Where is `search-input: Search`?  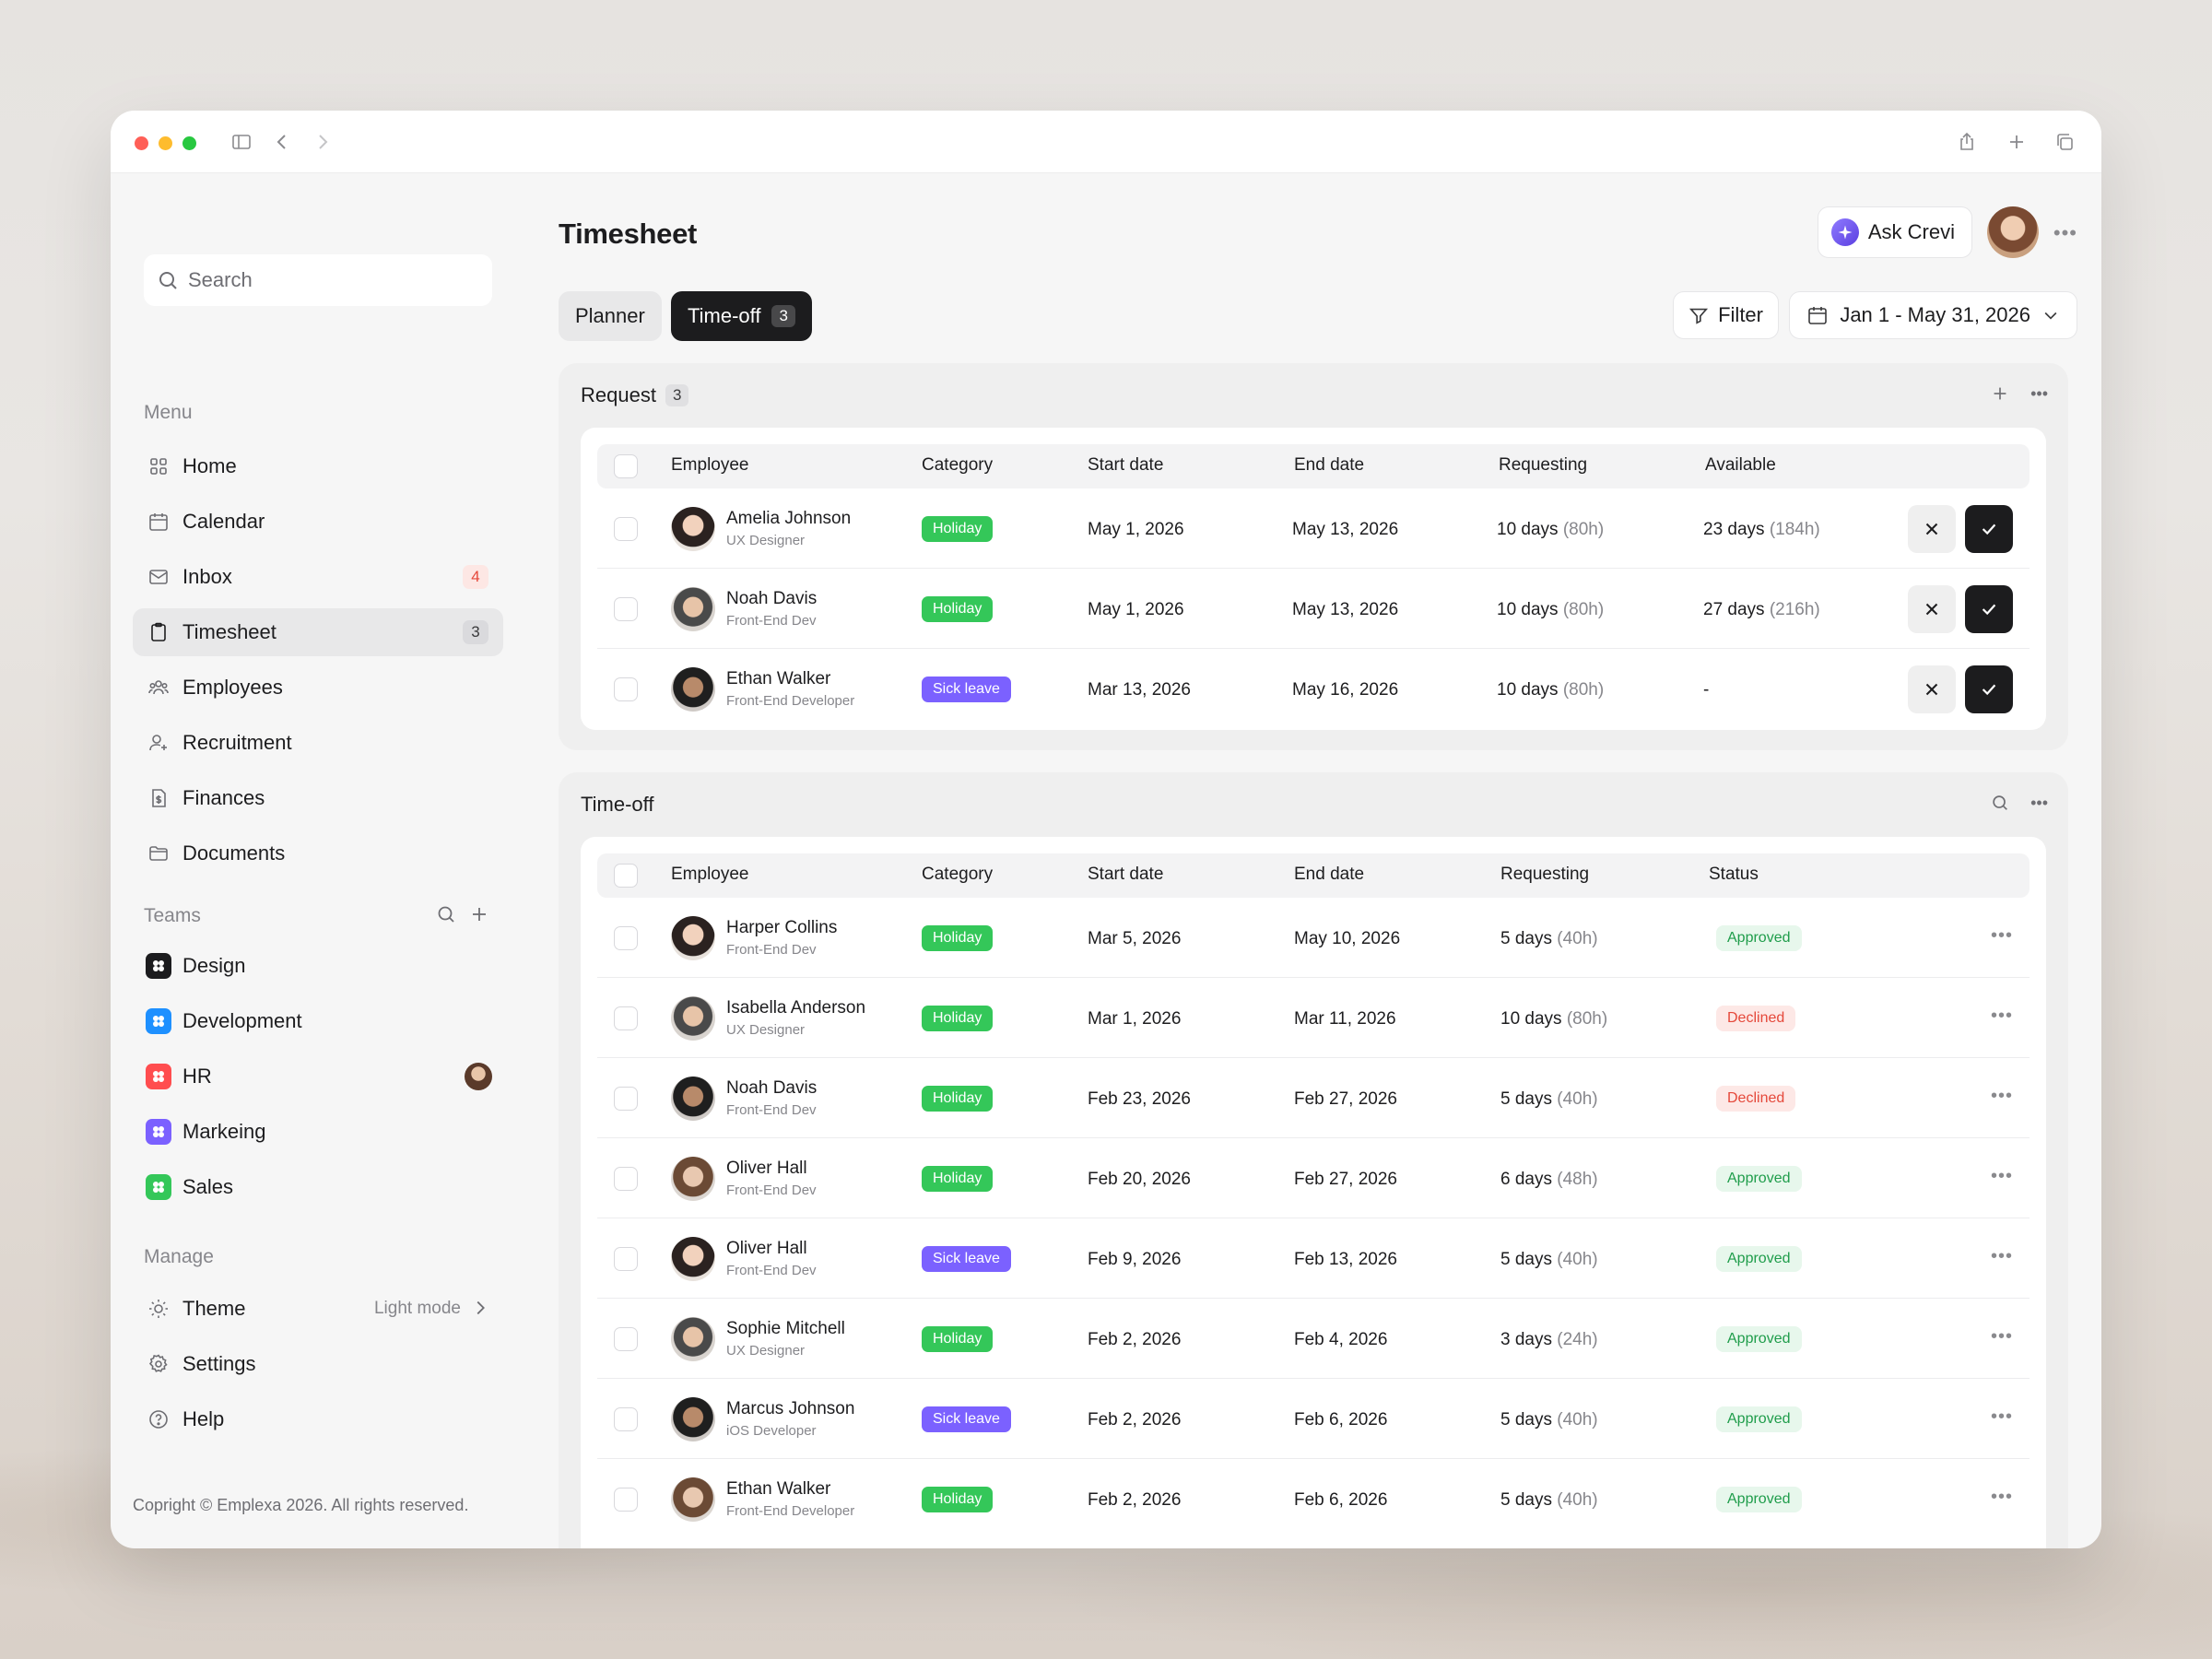
search-input: Search is located at coordinates (318, 280).